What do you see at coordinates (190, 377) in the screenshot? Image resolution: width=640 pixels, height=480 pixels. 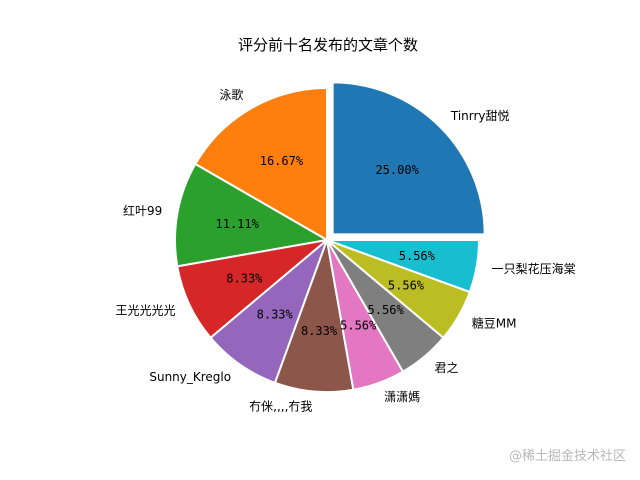 I see `slice-category-label: Sunny_Kreglo` at bounding box center [190, 377].